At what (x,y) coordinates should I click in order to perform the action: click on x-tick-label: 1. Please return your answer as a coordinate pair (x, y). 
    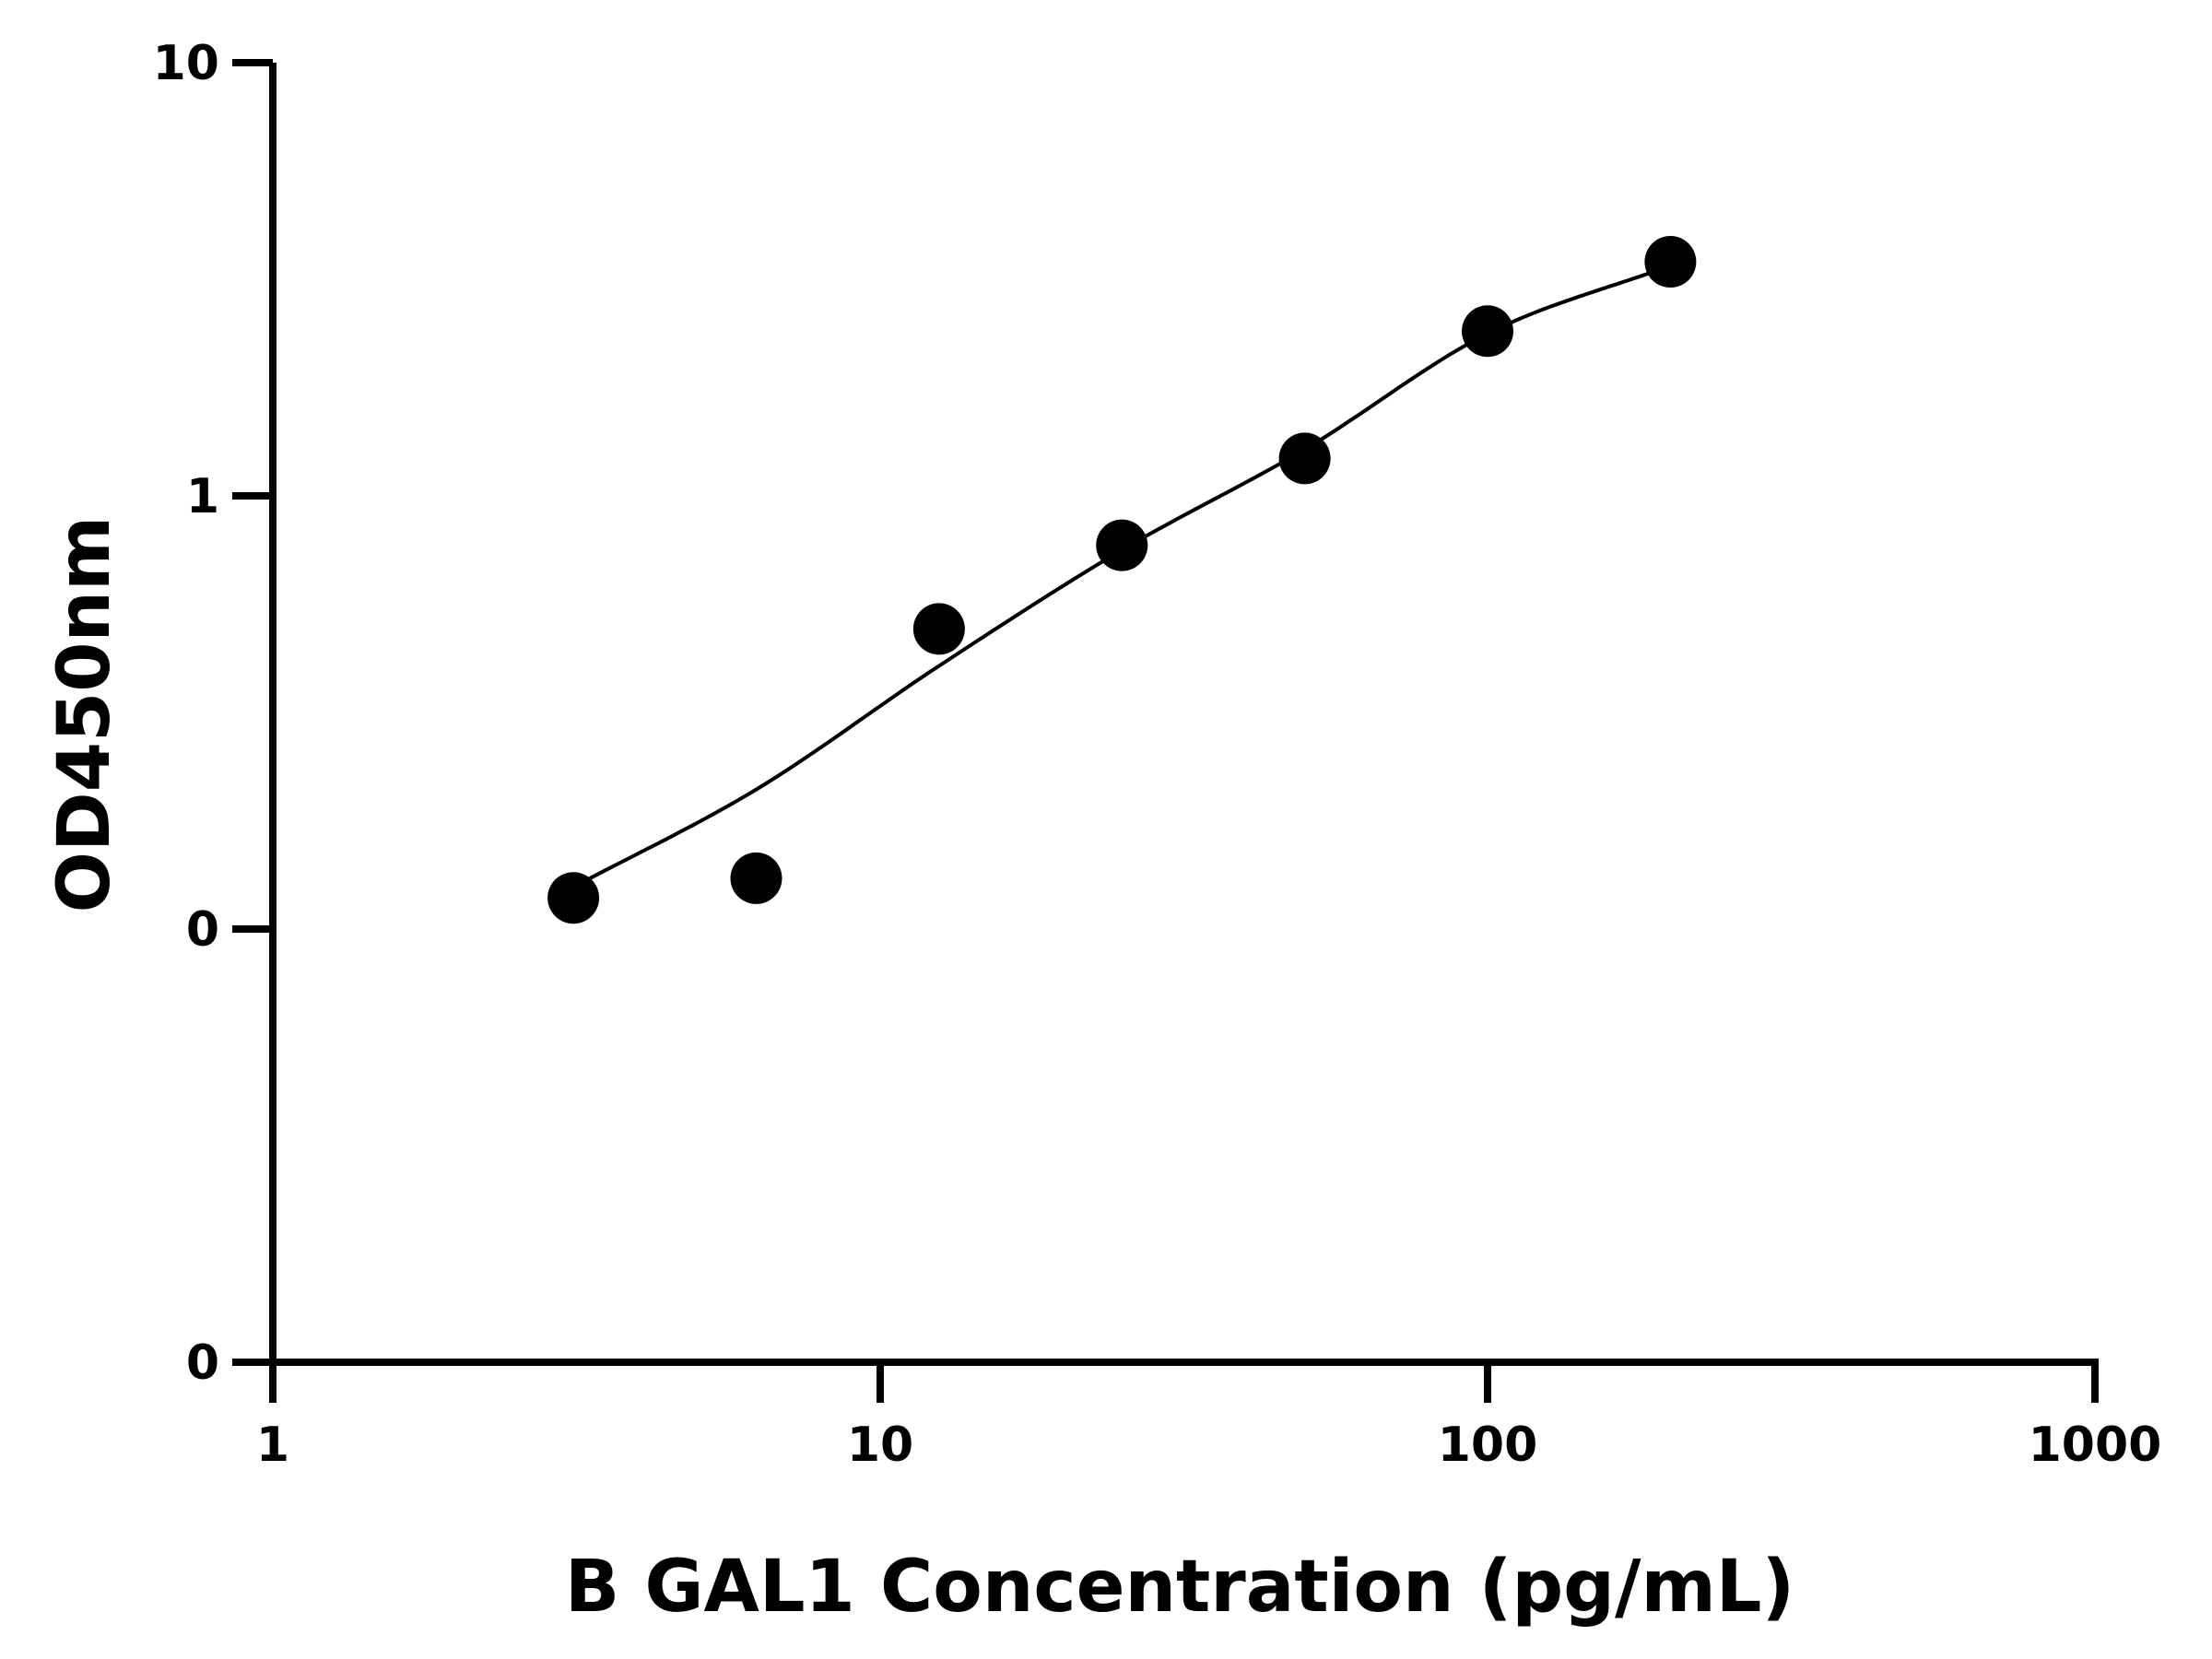
    Looking at the image, I should click on (272, 1445).